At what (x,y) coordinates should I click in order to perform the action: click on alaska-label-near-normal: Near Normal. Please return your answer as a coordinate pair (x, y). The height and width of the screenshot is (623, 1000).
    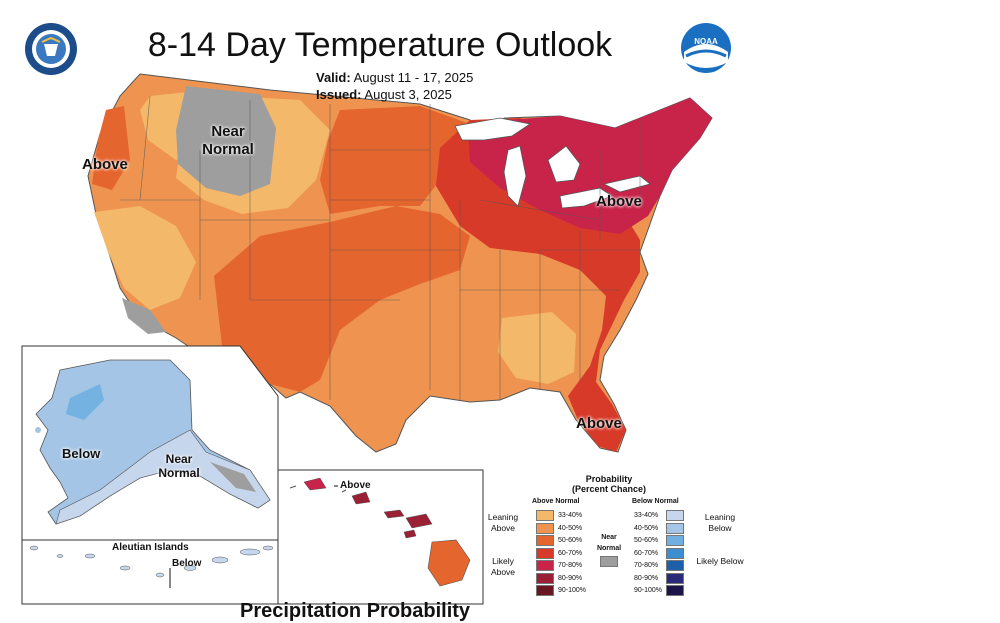
    Looking at the image, I should click on (179, 466).